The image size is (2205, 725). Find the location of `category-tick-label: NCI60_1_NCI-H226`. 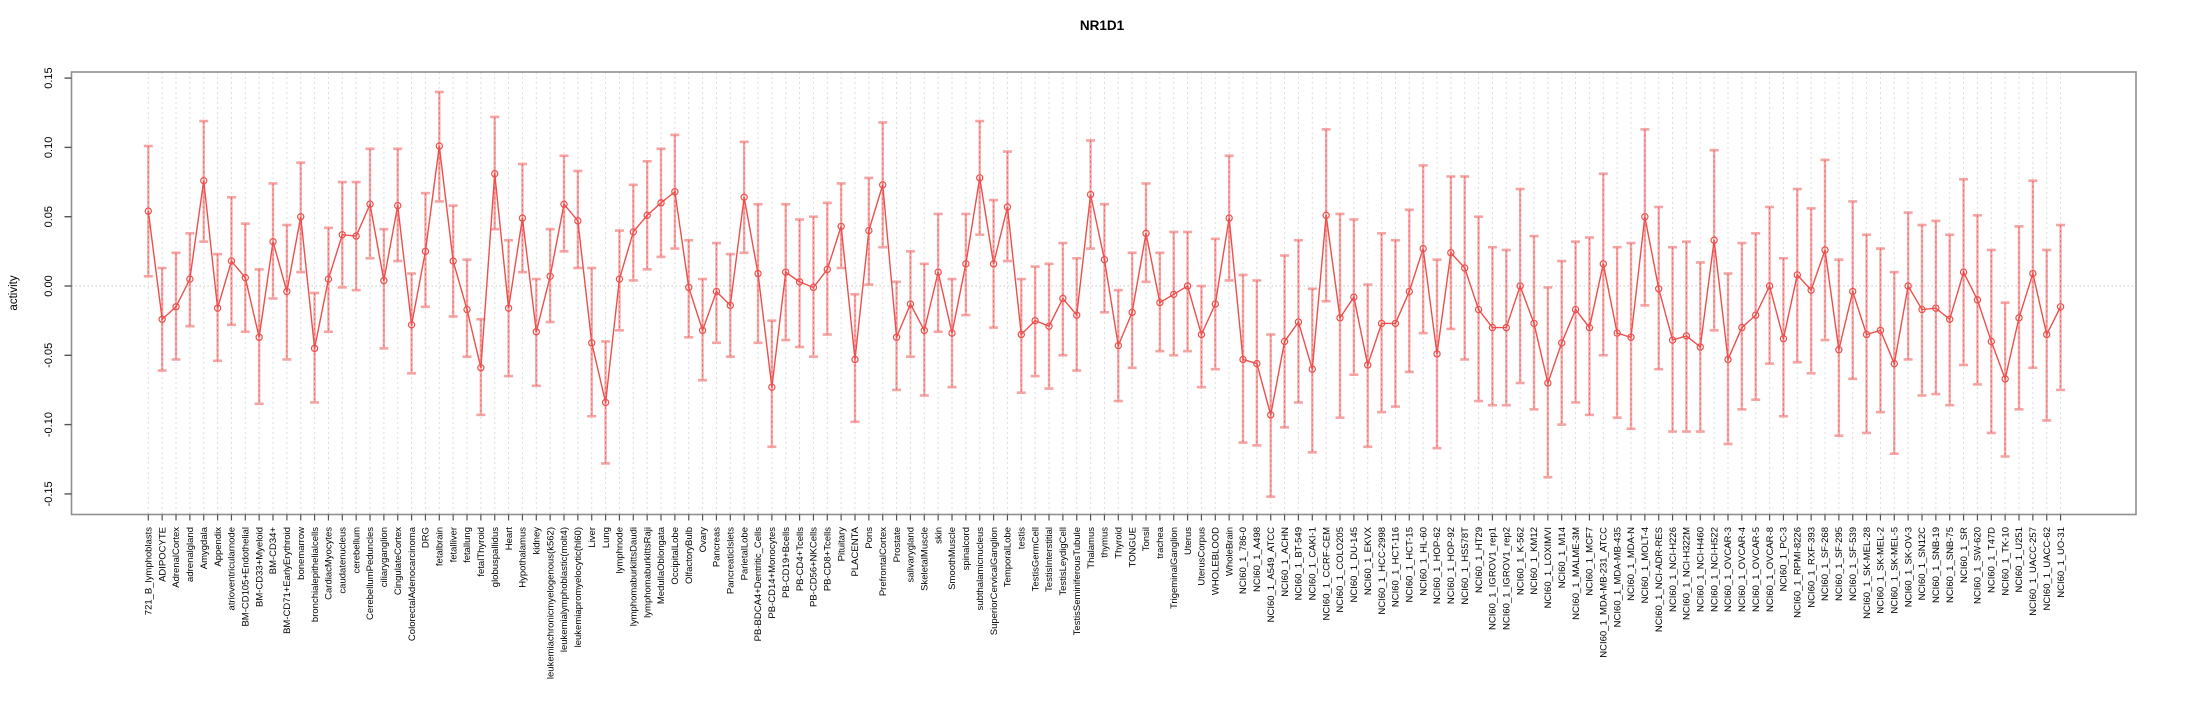

category-tick-label: NCI60_1_NCI-H226 is located at coordinates (1673, 569).